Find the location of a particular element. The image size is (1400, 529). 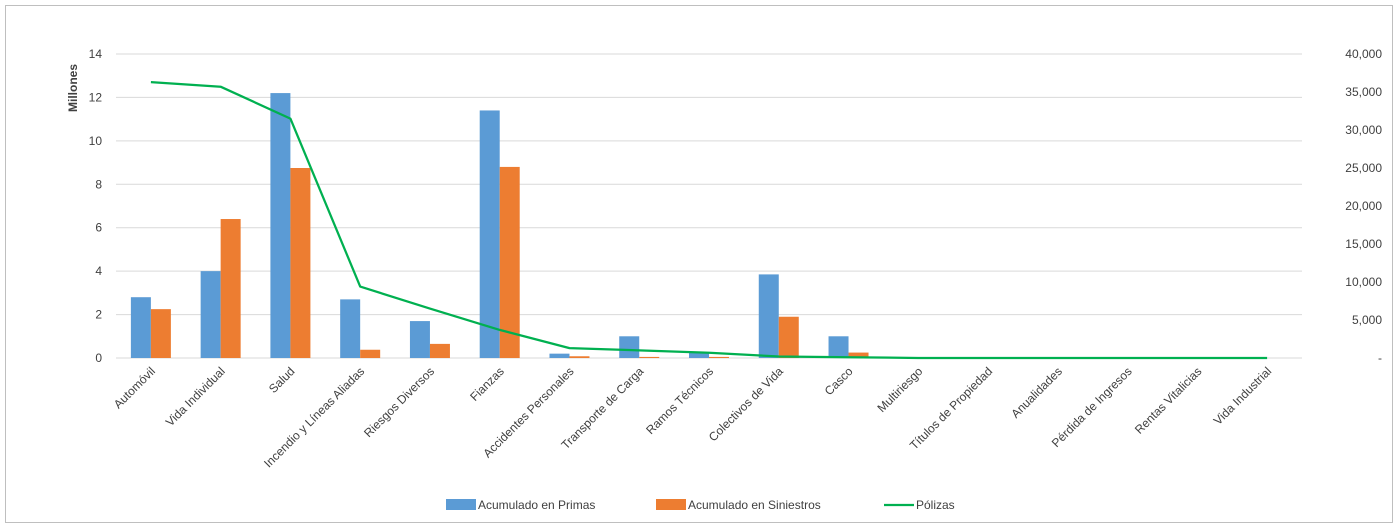

category-label: Riesgos Diversos is located at coordinates (399, 402).